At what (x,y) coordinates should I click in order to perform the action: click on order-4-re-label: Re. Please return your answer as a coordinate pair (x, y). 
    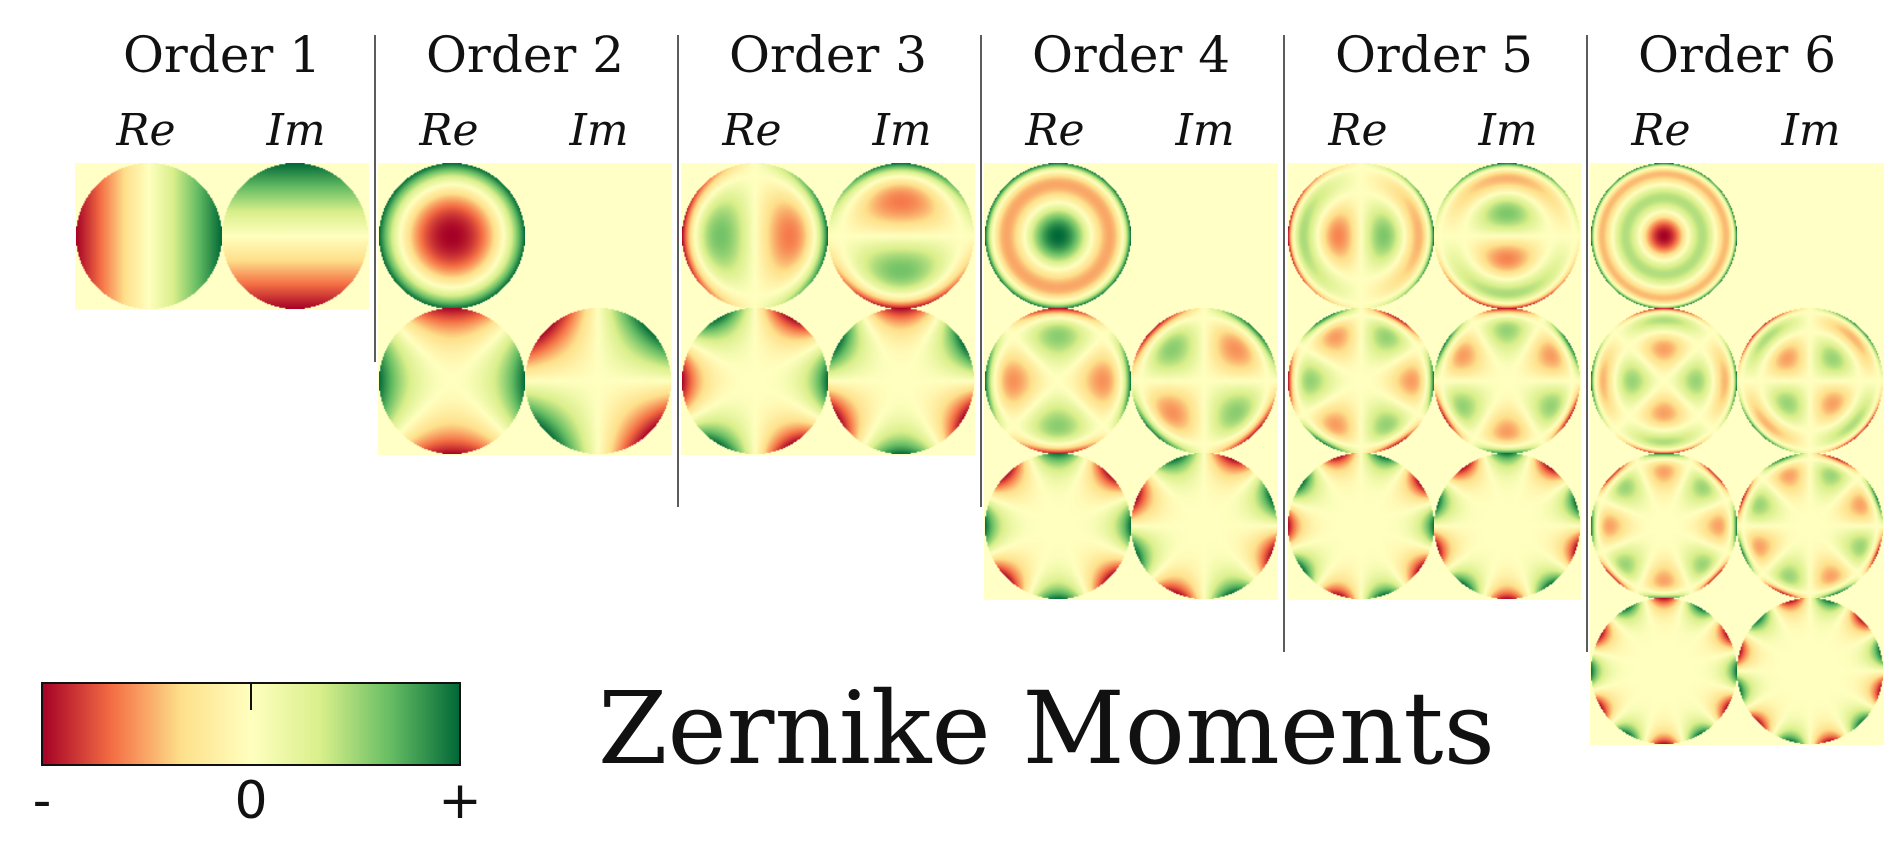
    Looking at the image, I should click on (1054, 130).